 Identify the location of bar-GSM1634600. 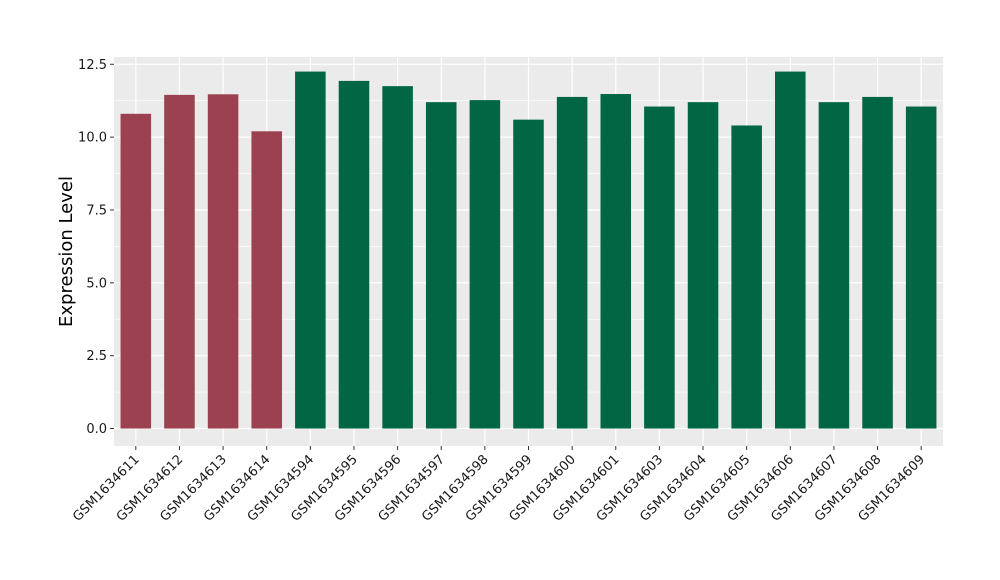
(572, 262).